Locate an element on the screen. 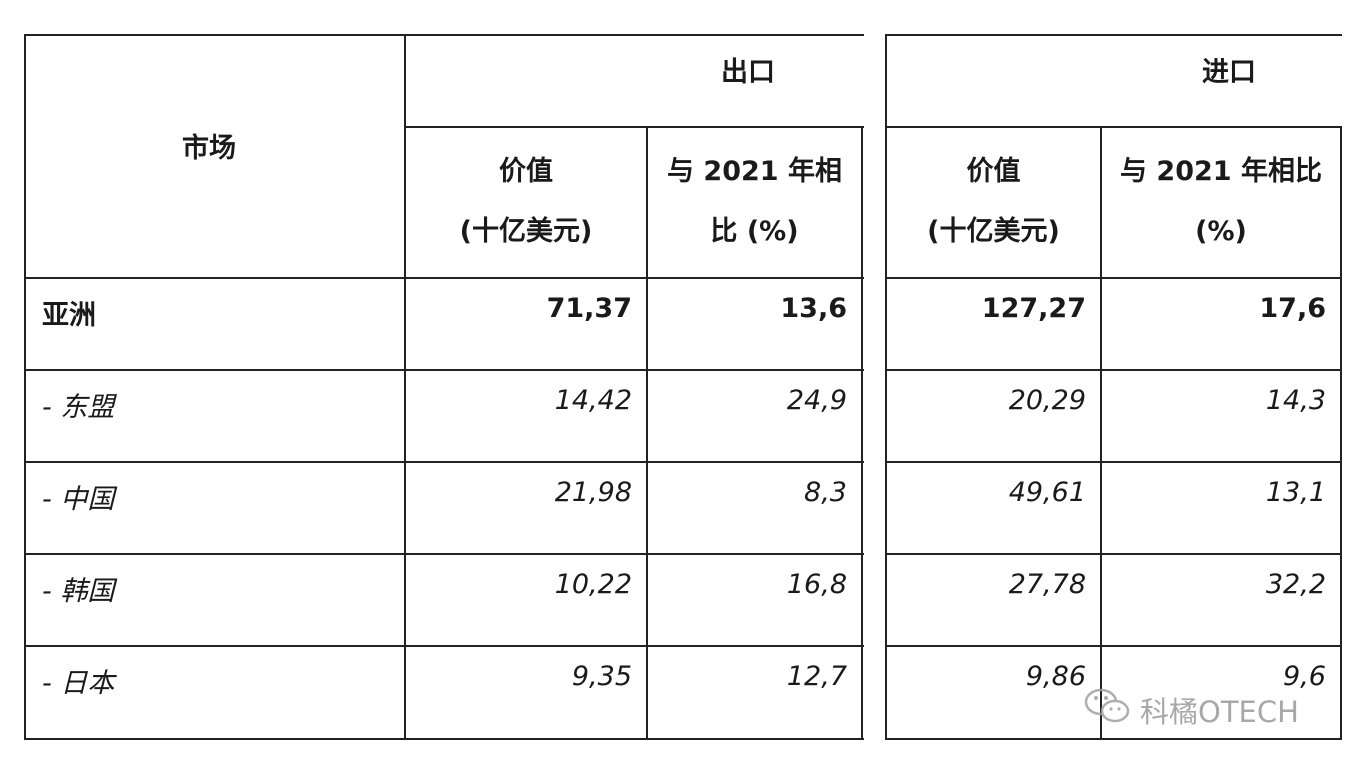 This screenshot has width=1364, height=764. export-change-cell: 12,7 is located at coordinates (754, 692).